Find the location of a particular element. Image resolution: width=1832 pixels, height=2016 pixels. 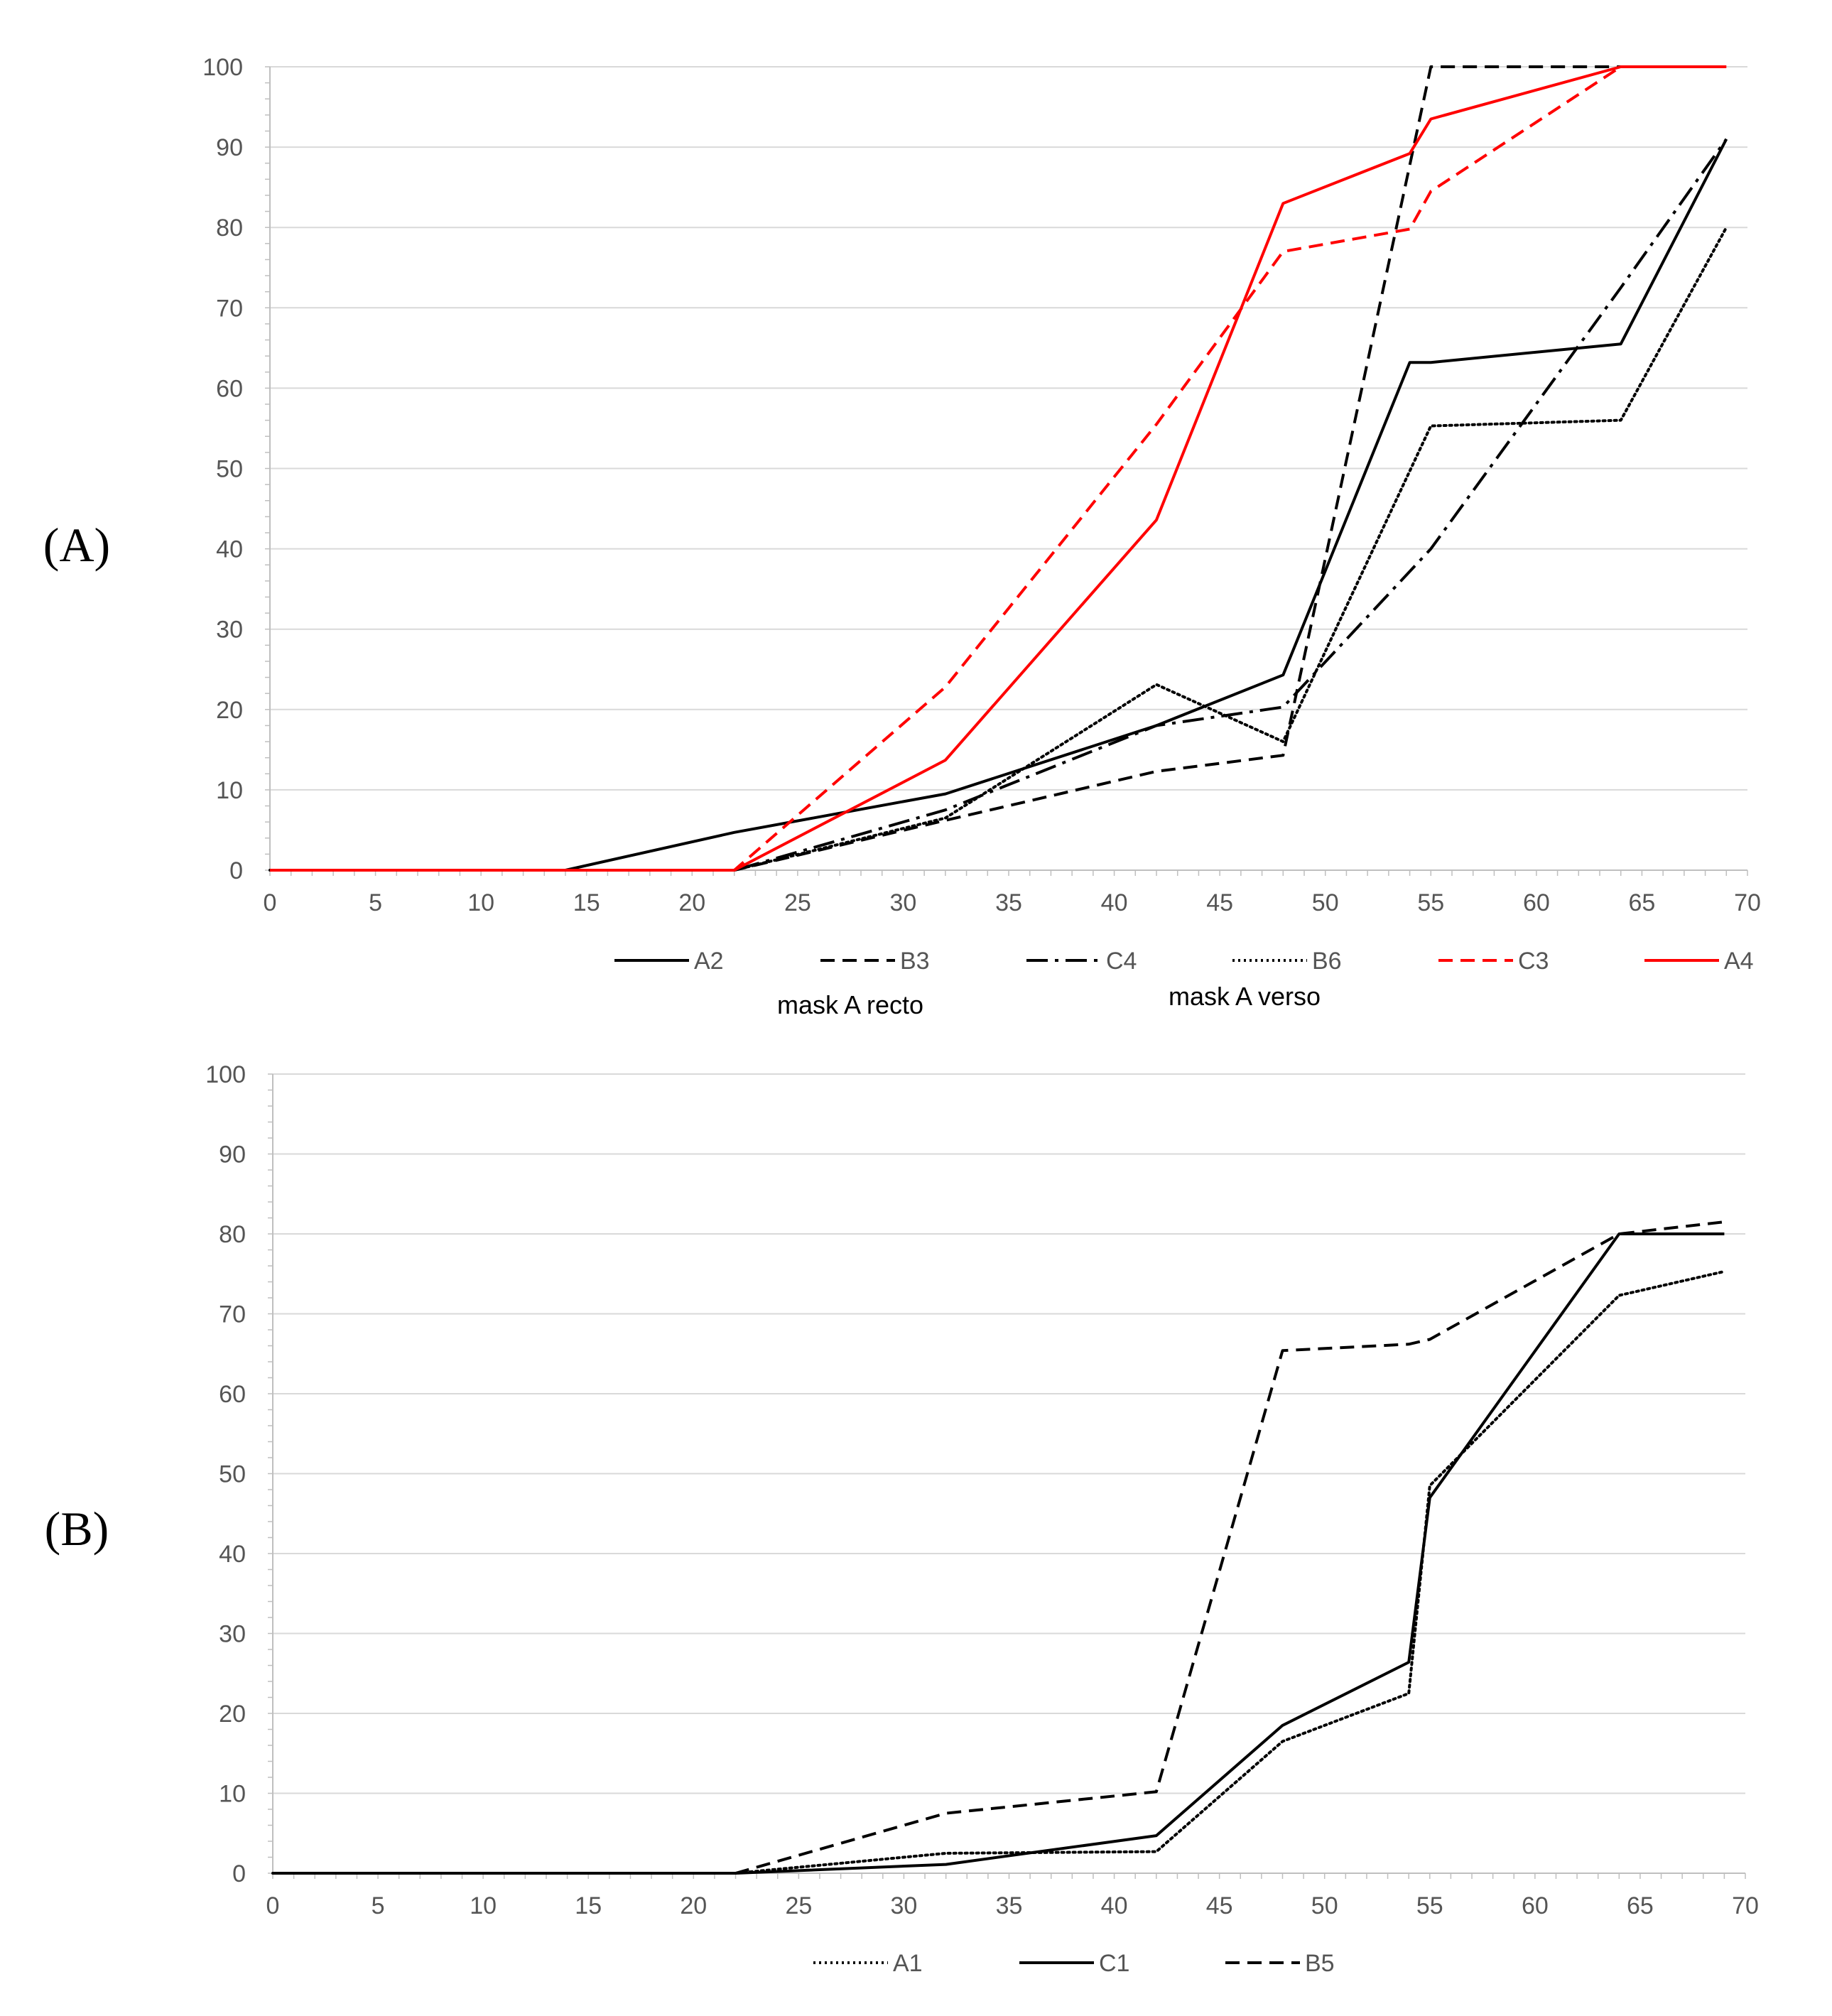

panel-a-x-tick-35: 35 is located at coordinates (1008, 903).